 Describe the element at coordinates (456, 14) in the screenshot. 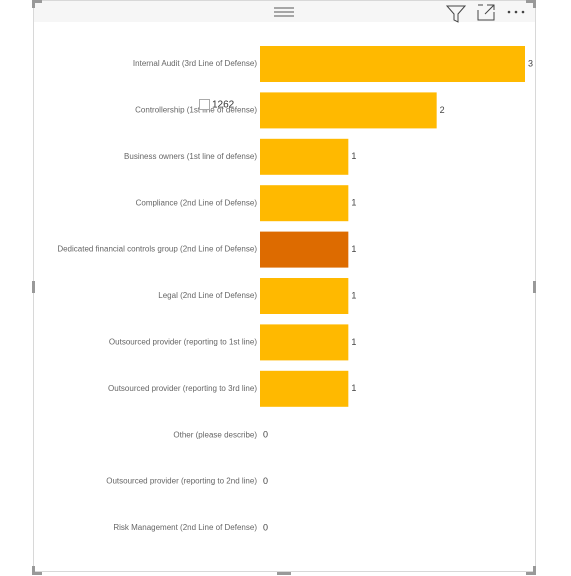

I see `filter-icon` at that location.